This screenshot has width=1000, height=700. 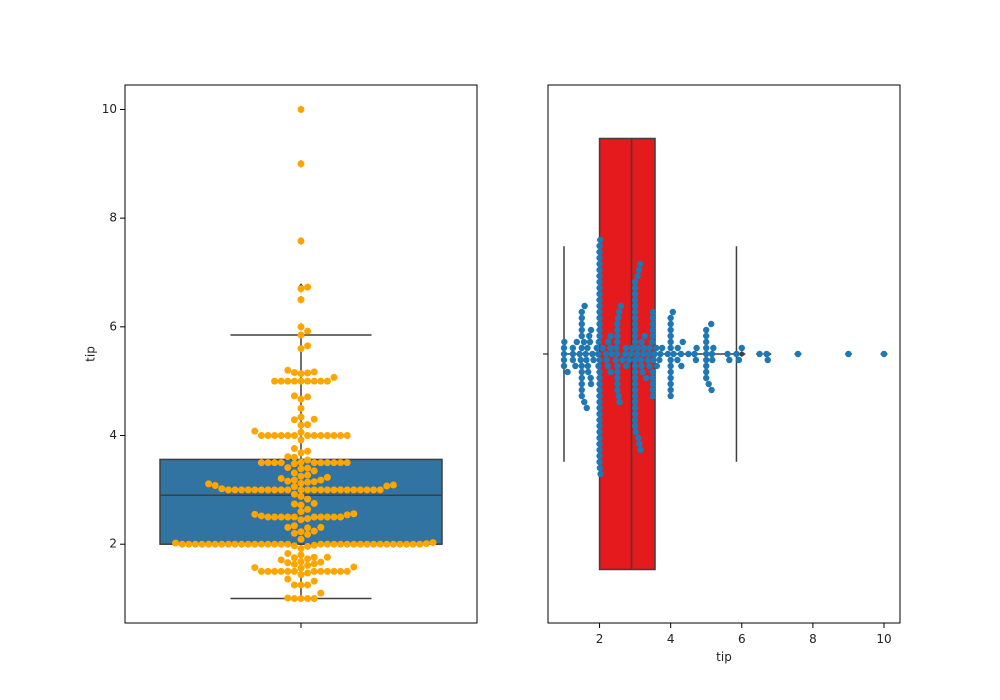 What do you see at coordinates (724, 657) in the screenshot?
I see `right-x-axis-label: tip` at bounding box center [724, 657].